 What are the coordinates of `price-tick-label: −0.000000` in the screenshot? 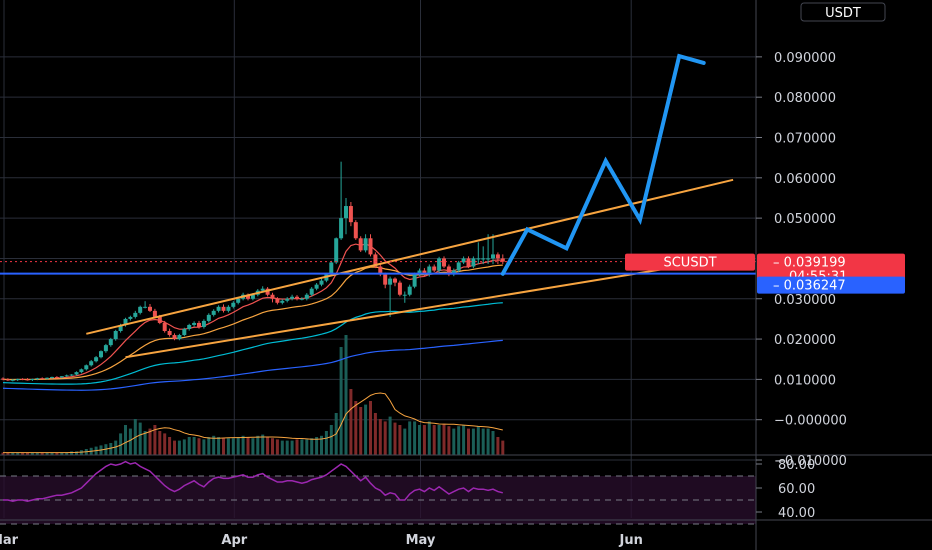 It's located at (810, 421).